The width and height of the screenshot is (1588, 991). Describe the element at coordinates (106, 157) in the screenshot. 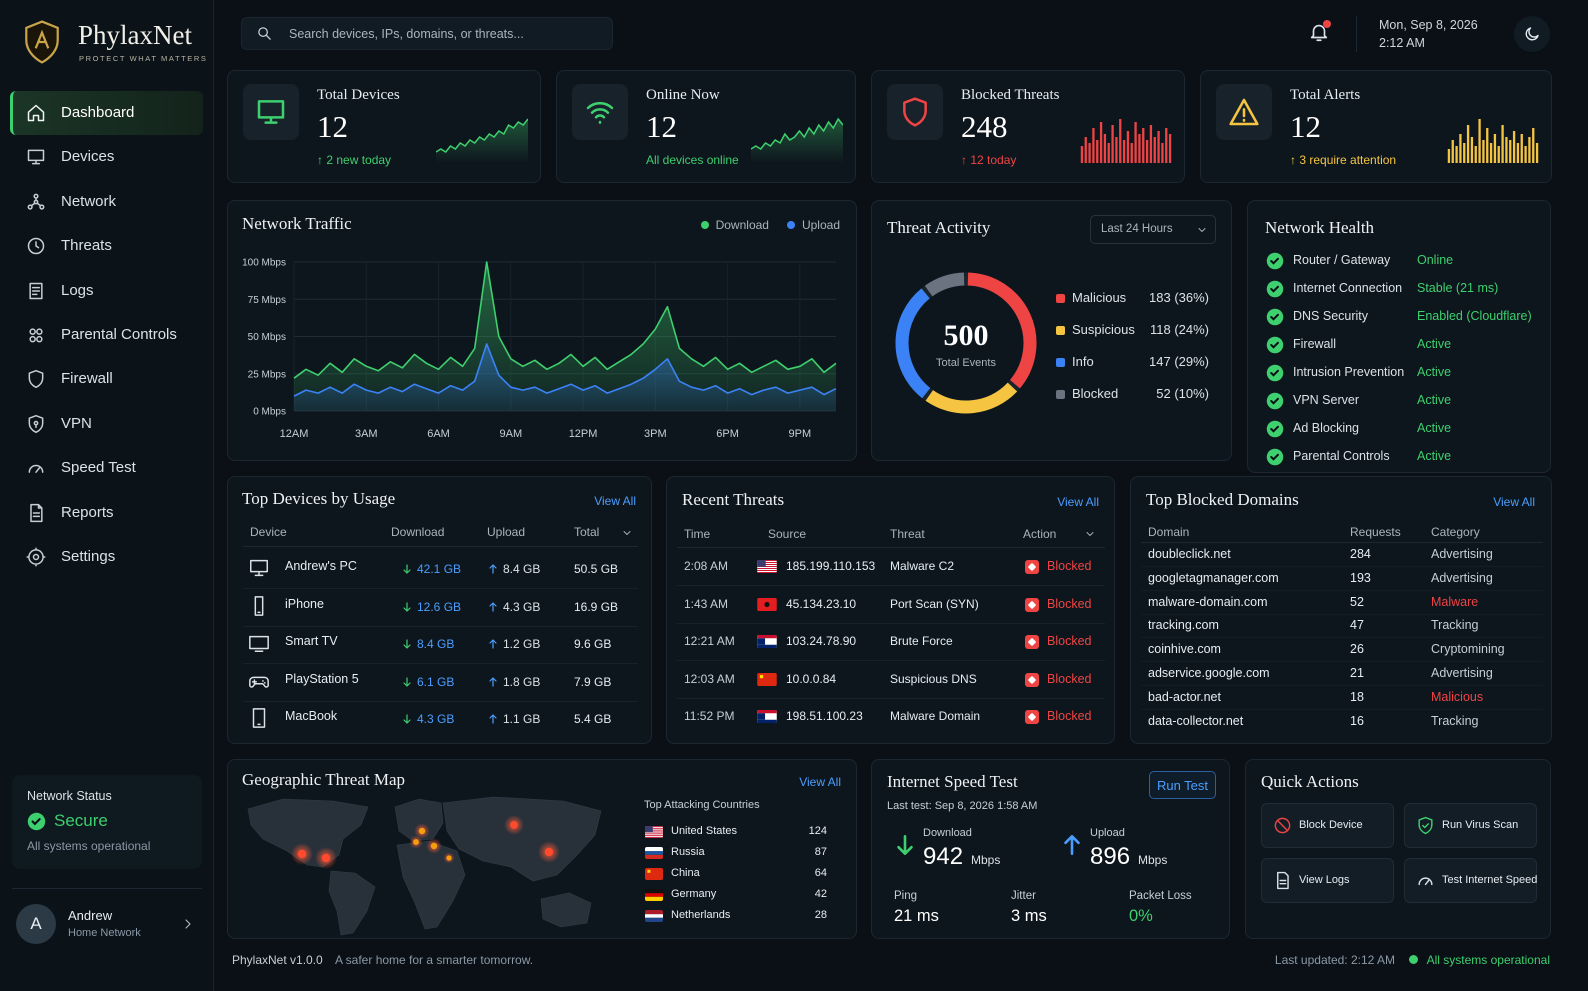

I see `nav-item: Devices` at that location.